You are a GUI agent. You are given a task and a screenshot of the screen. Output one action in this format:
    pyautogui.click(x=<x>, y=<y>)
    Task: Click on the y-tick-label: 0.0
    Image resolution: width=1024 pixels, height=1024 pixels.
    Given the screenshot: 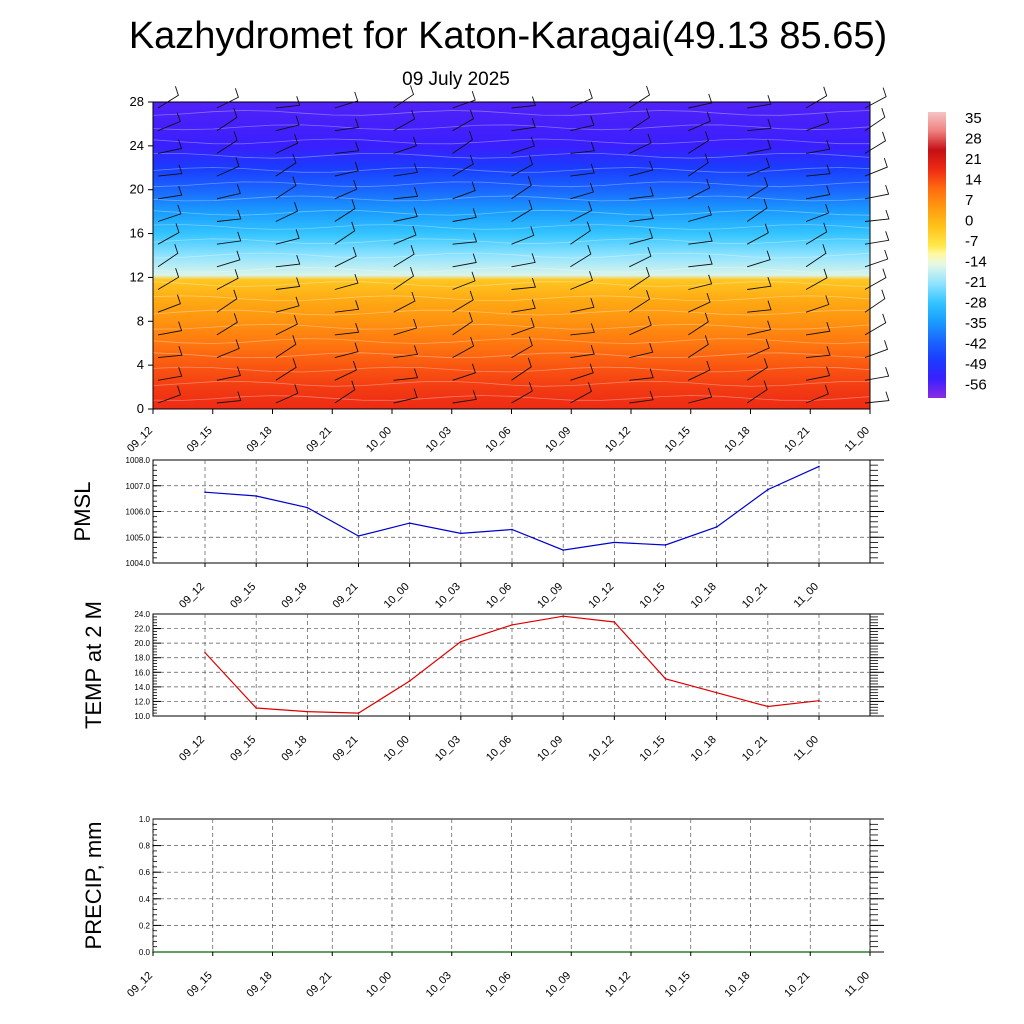 What is the action you would take?
    pyautogui.click(x=145, y=952)
    